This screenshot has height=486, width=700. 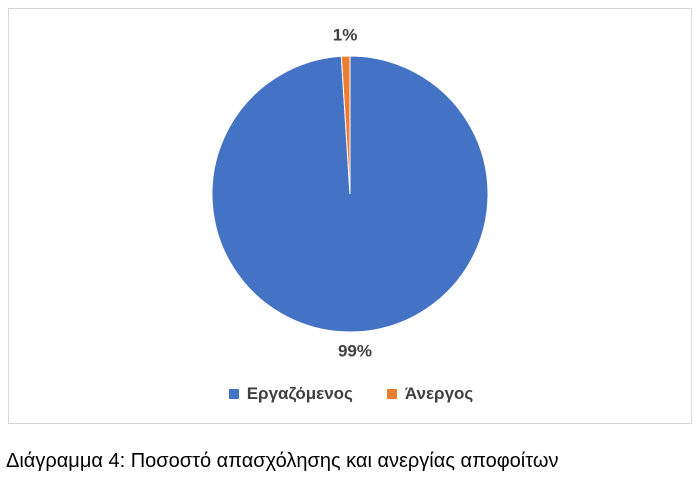 I want to click on pie-data-label-1: 1%, so click(x=345, y=35).